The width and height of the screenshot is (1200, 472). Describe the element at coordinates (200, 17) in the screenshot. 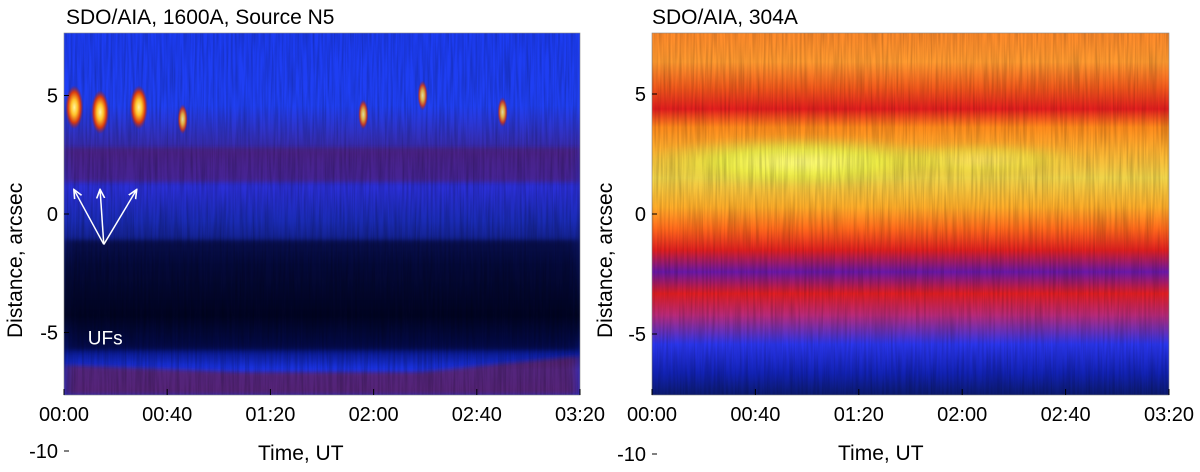

I see `left-chart-title: SDO/AIA, 1600A, Source N5` at that location.